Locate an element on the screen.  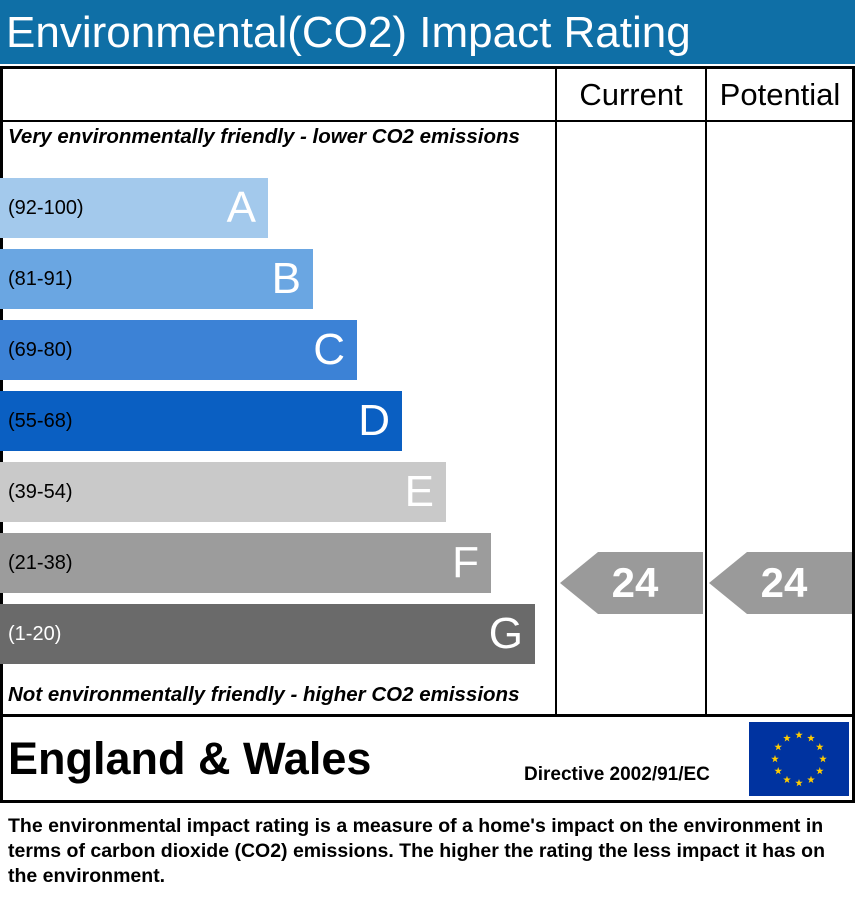
header-row-divider is located at coordinates (427, 121).